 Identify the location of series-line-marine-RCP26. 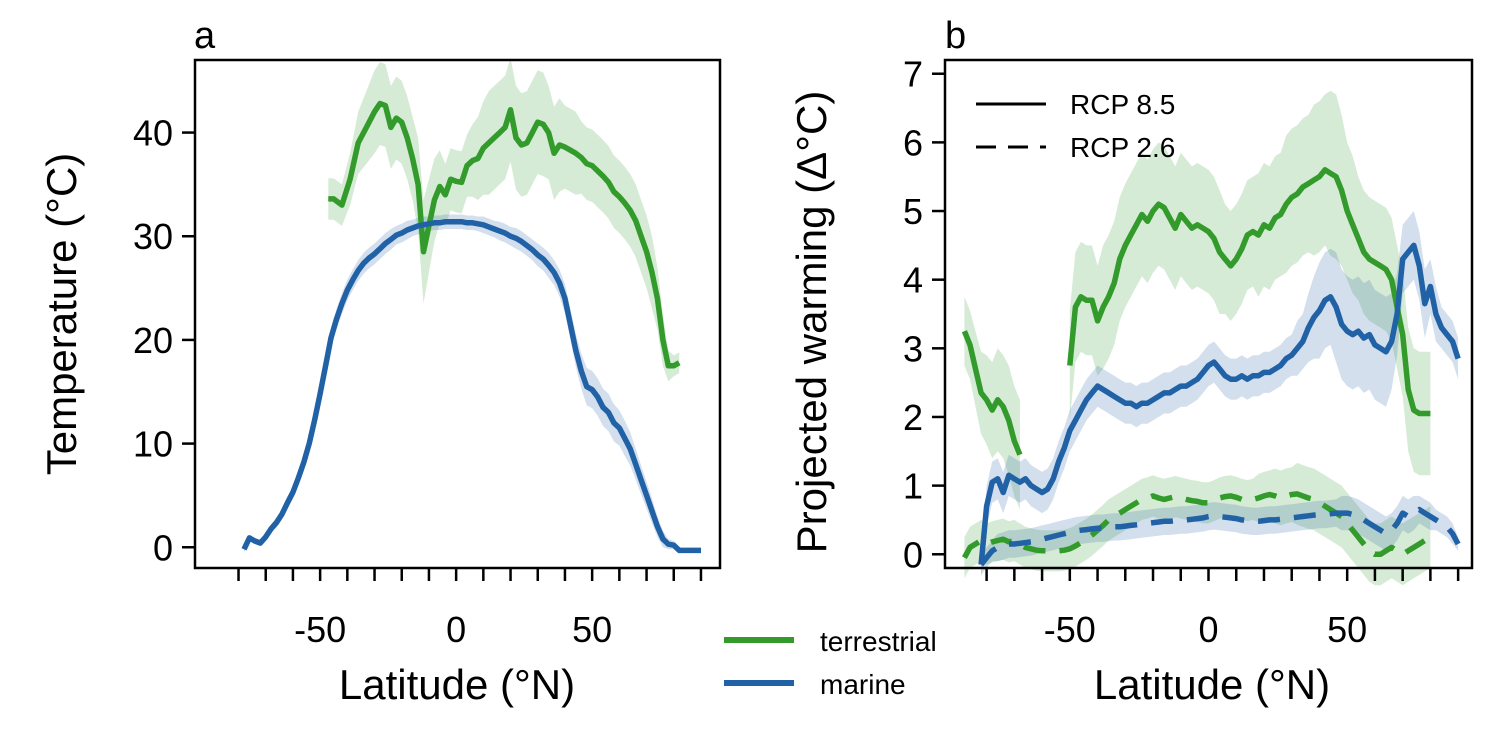
(1219, 536).